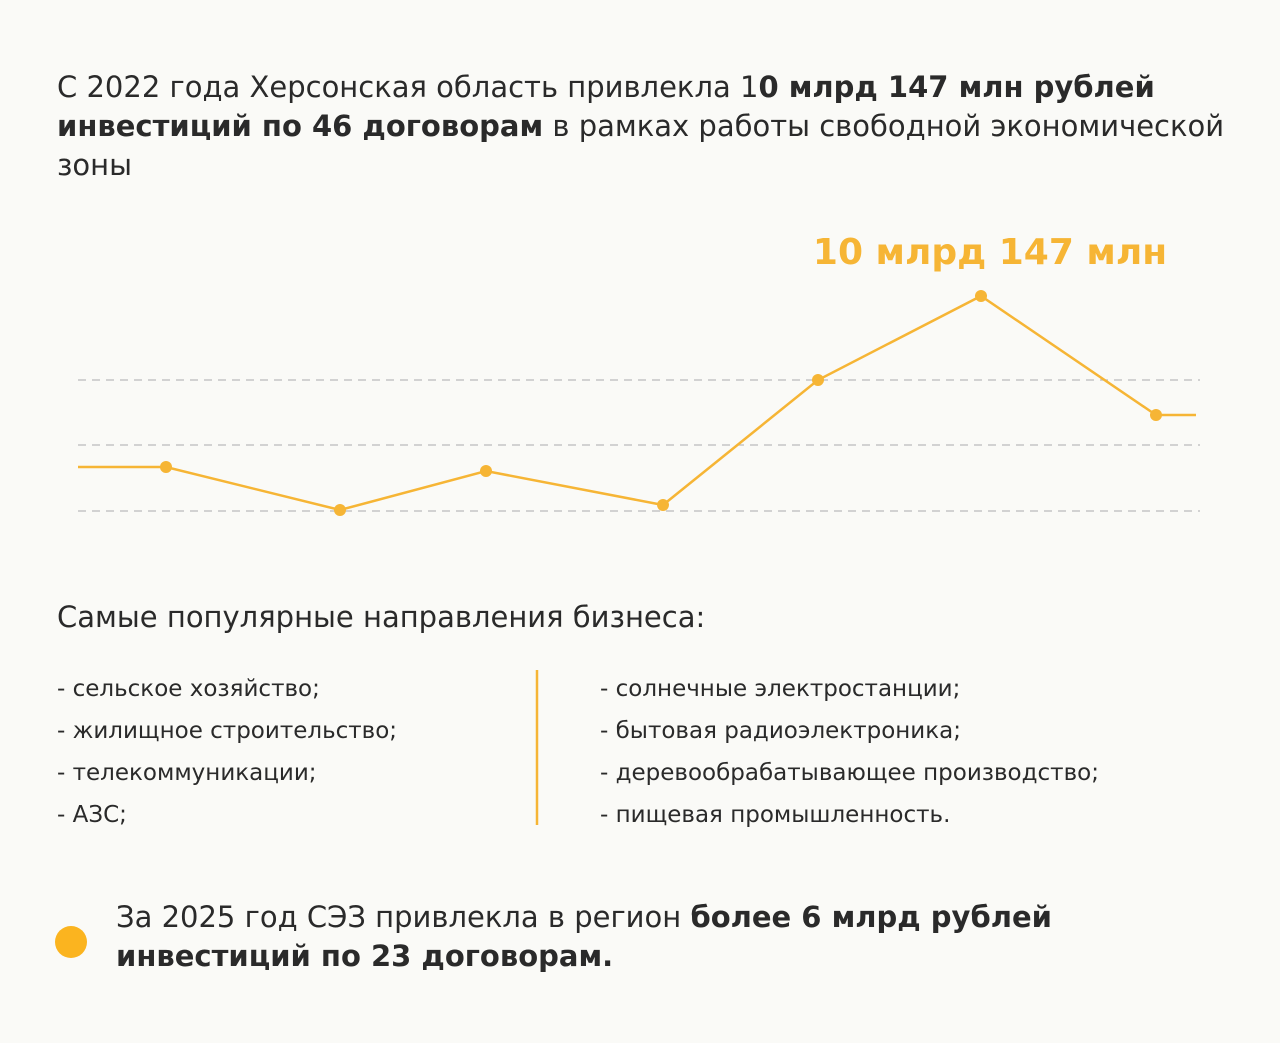 The width and height of the screenshot is (1280, 1043). I want to click on list-item: - деревообрабатывающее производство;, so click(849, 773).